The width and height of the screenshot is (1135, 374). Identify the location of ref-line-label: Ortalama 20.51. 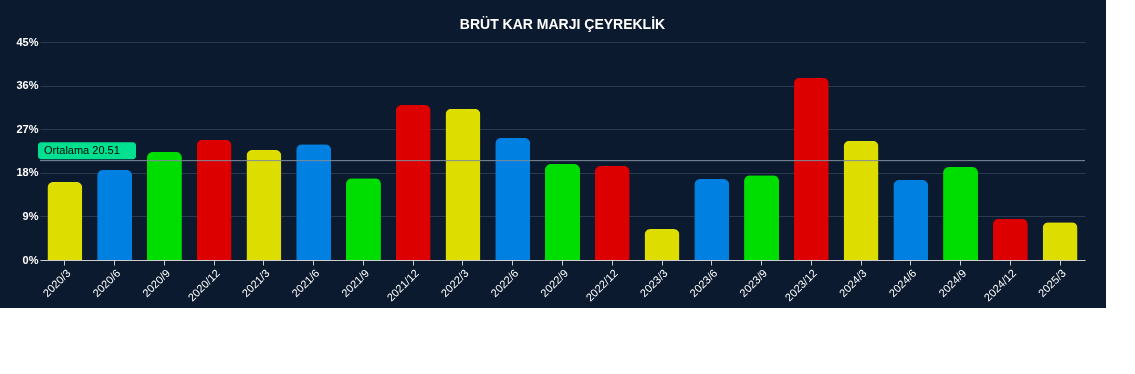
(82, 149).